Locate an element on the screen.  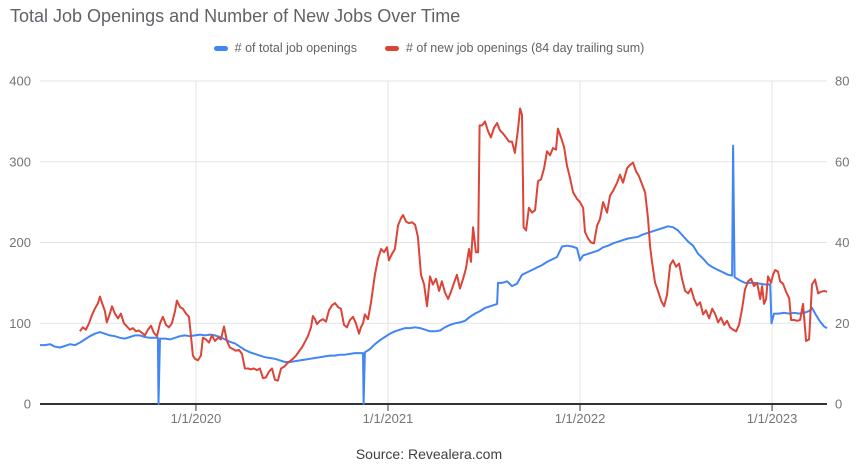
y-axis-right-label: 20 is located at coordinates (842, 323).